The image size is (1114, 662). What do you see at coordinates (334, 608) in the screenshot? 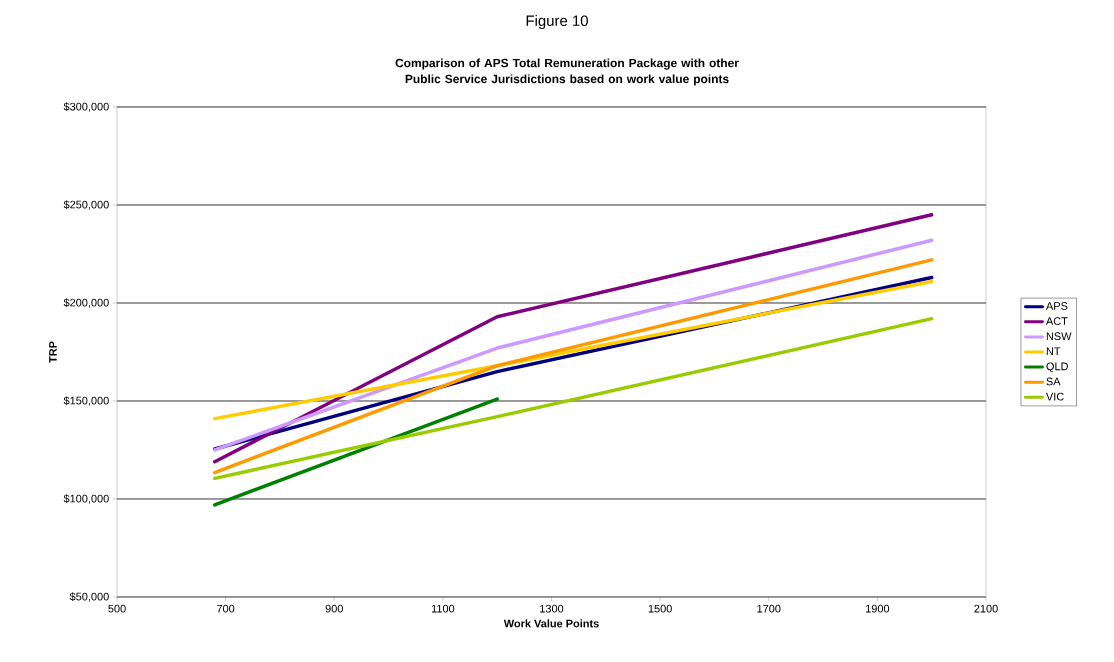
I see `x-tick-label: 900` at bounding box center [334, 608].